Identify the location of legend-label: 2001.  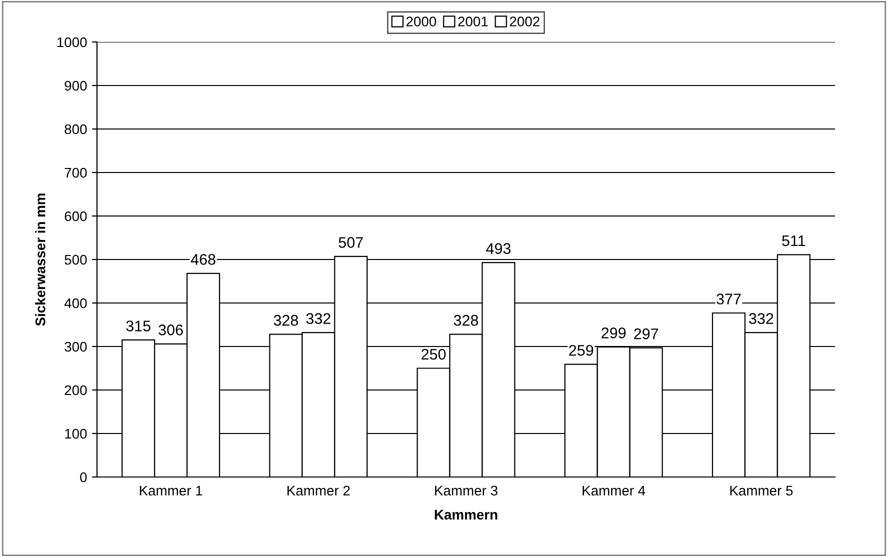
(473, 21).